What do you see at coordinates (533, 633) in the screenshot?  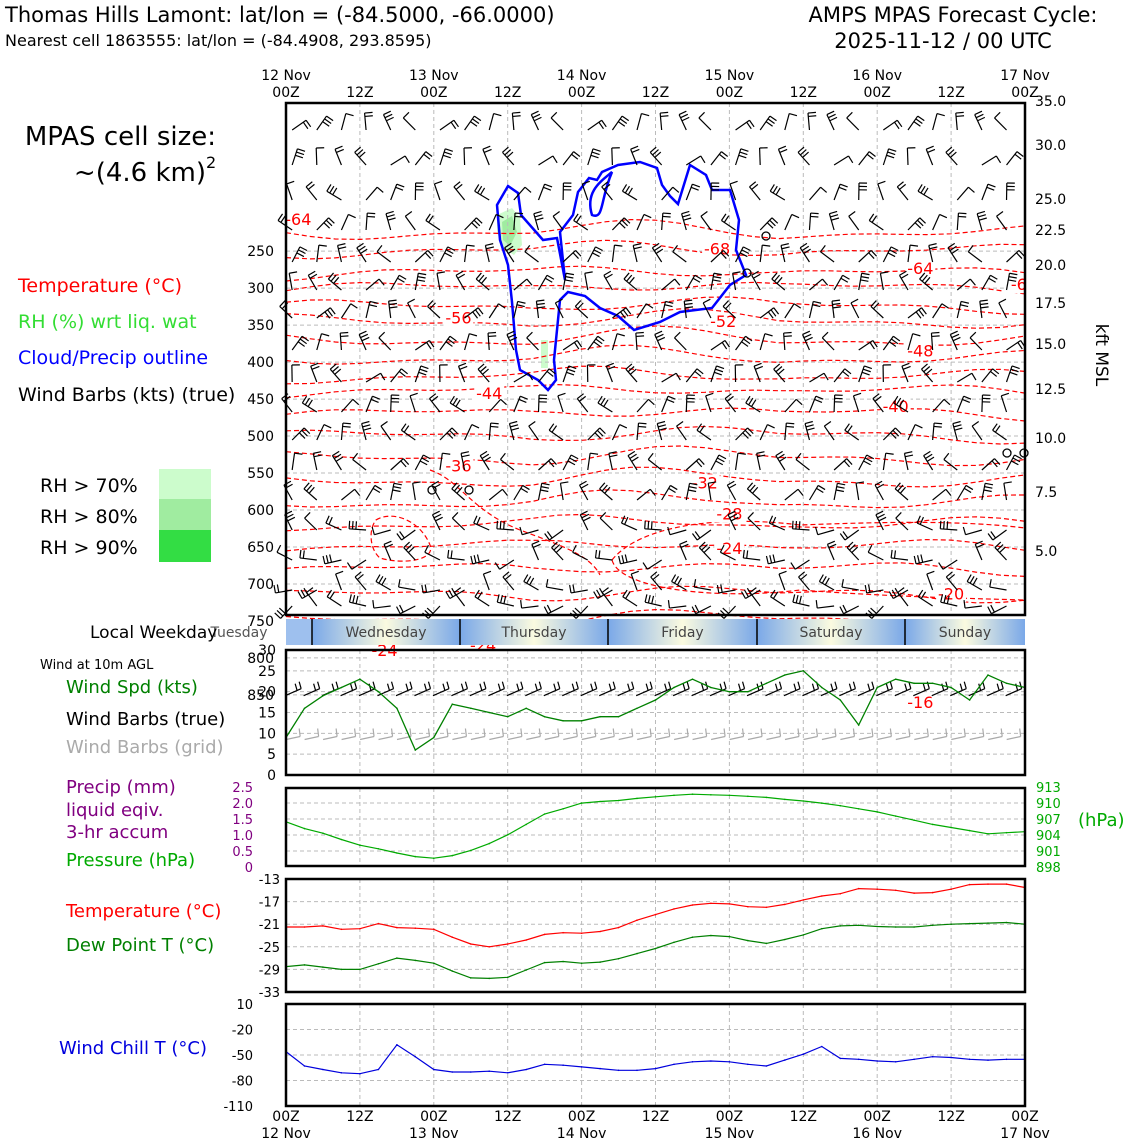 I see `weekday-day: Thursday` at bounding box center [533, 633].